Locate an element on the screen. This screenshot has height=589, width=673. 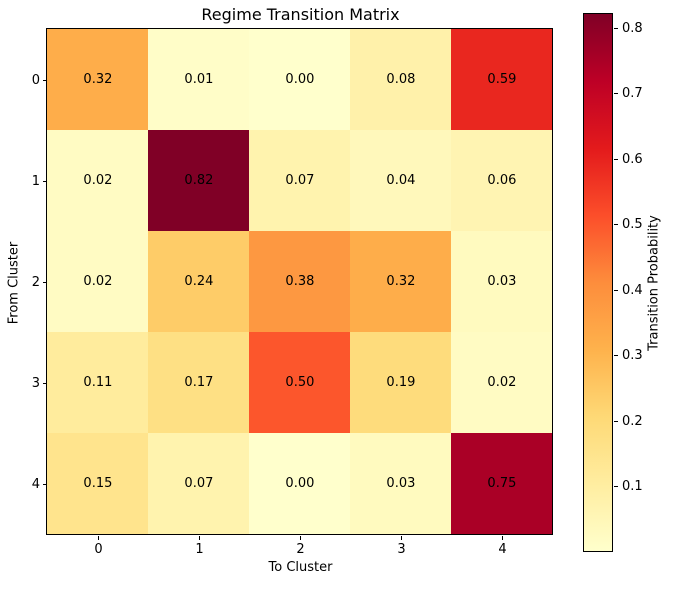
heatmap-cell: 0.82 is located at coordinates (199, 181).